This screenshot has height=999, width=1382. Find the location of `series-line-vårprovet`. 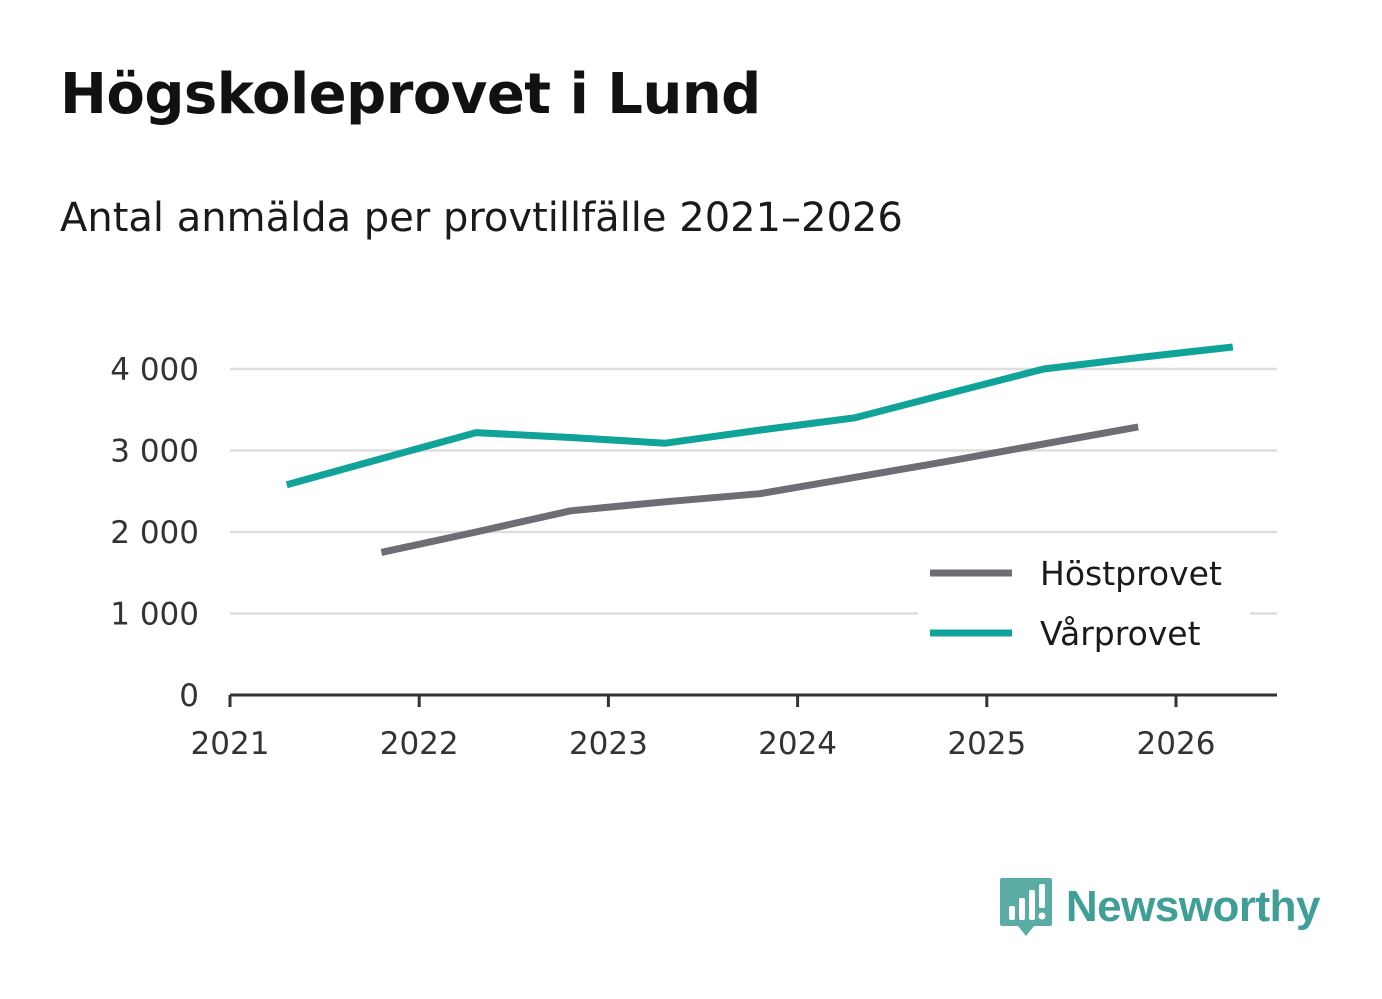

series-line-vårprovet is located at coordinates (759, 416).